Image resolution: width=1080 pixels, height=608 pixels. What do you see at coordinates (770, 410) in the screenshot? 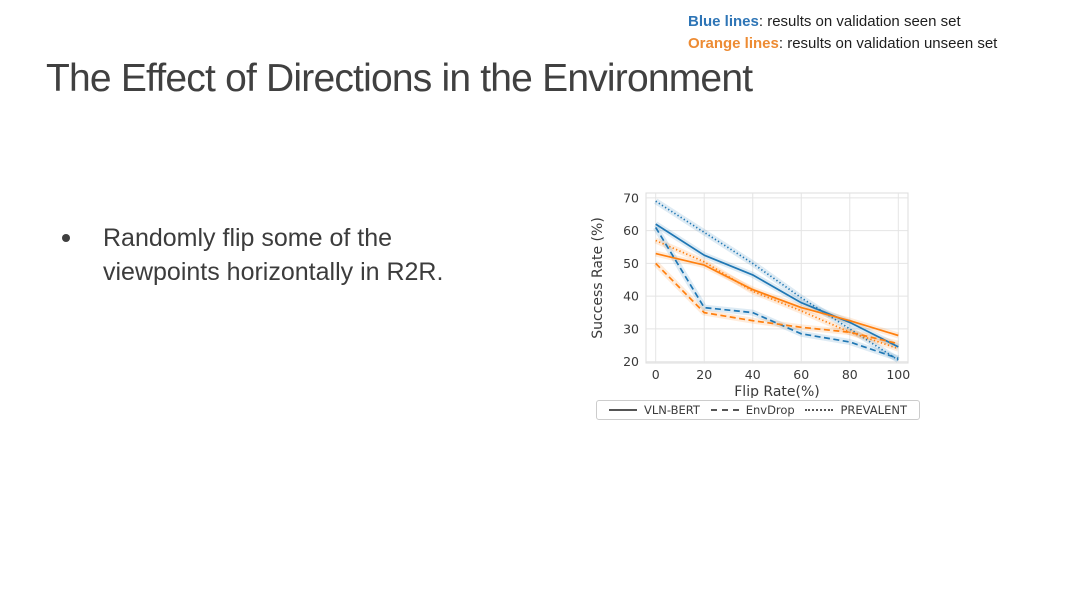
I see `legend-label: EnvDrop` at bounding box center [770, 410].